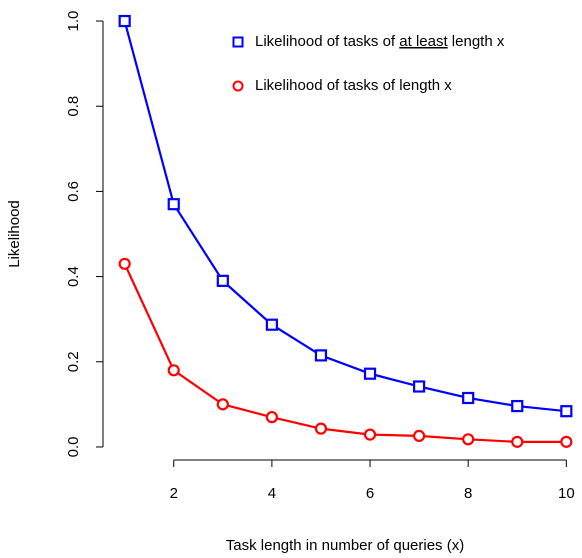 The height and width of the screenshot is (558, 582). What do you see at coordinates (345, 545) in the screenshot?
I see `x-axis-label: Task length in number of queries (x)` at bounding box center [345, 545].